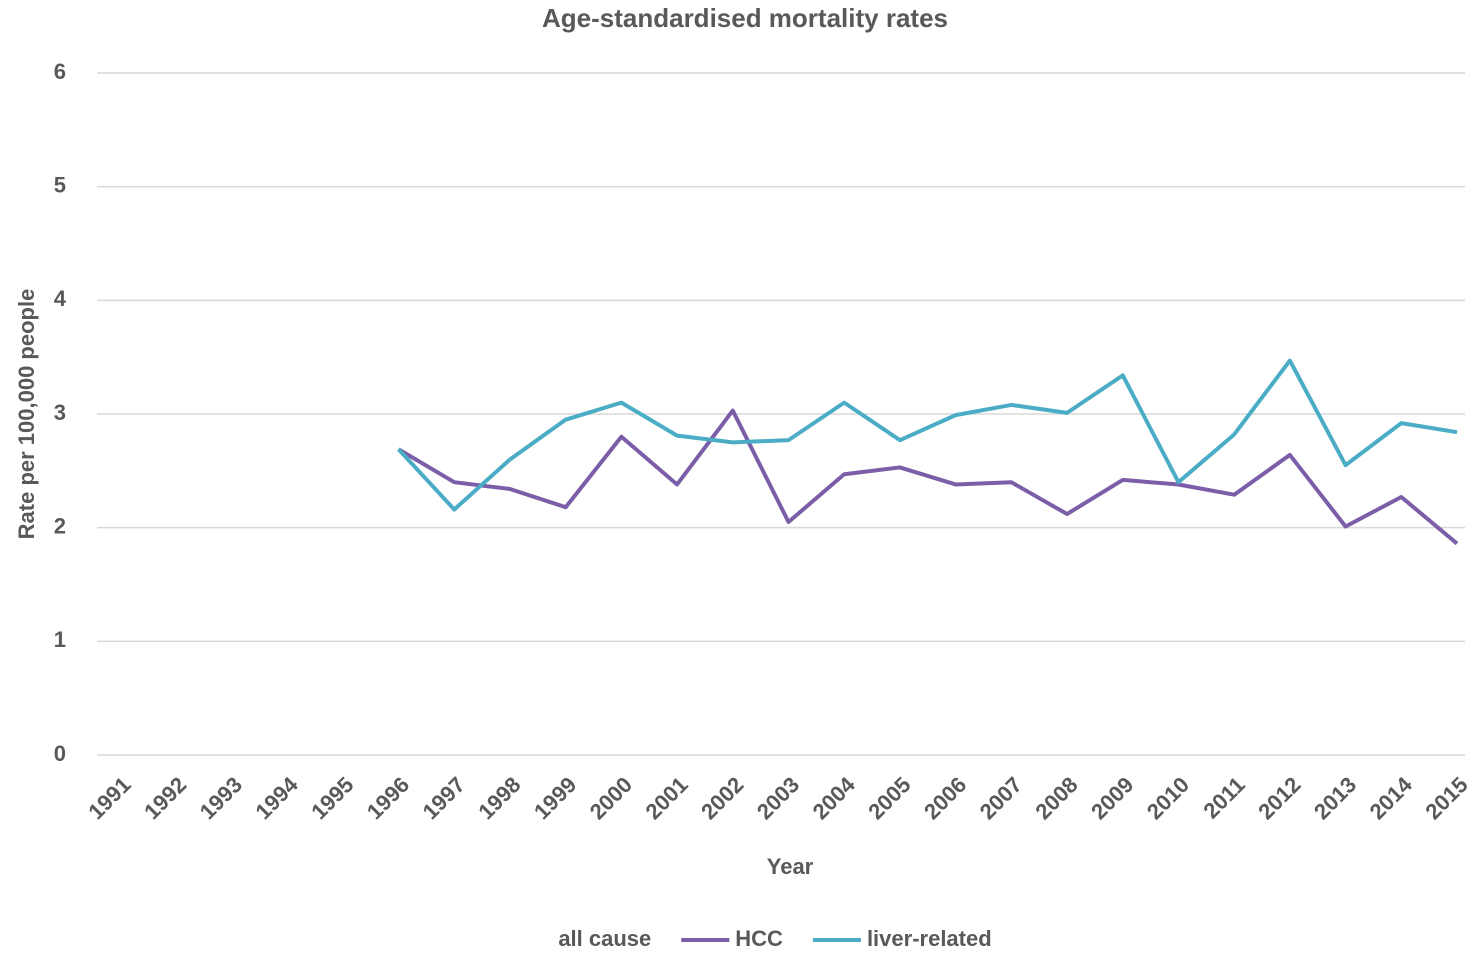 The height and width of the screenshot is (956, 1471). Describe the element at coordinates (1391, 797) in the screenshot. I see `x-tick-label: 2014` at that location.